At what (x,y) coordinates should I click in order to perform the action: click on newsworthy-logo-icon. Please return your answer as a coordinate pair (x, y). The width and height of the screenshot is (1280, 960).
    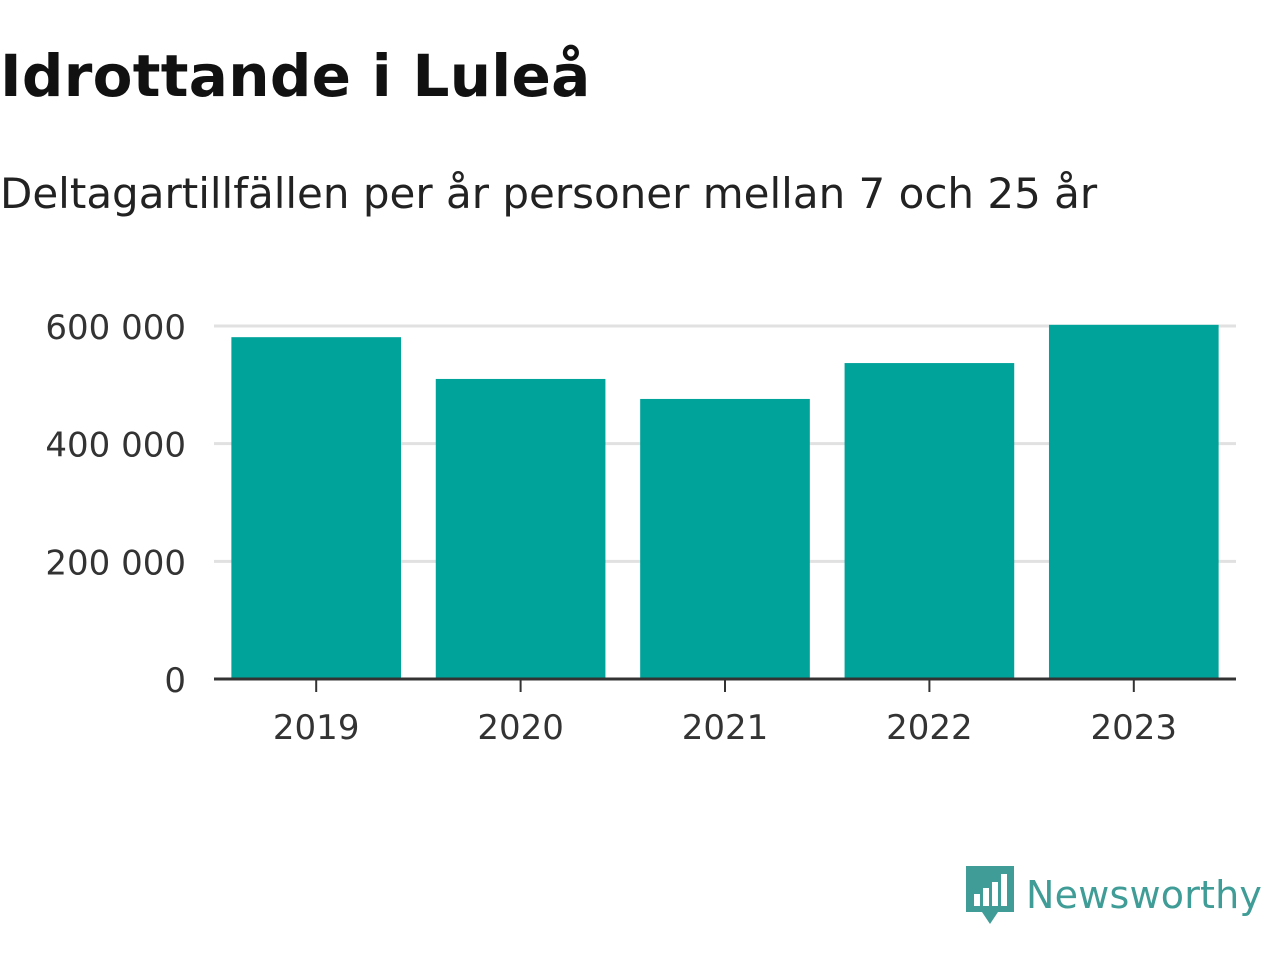
    Looking at the image, I should click on (990, 895).